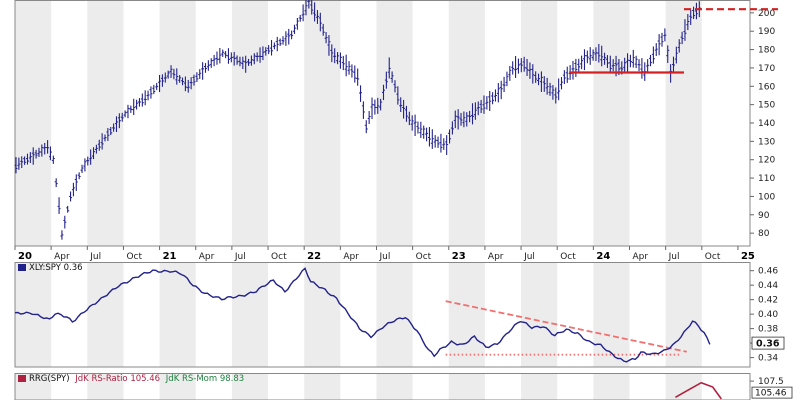 The height and width of the screenshot is (400, 800). I want to click on y-tick-label-140: 140, so click(766, 124).